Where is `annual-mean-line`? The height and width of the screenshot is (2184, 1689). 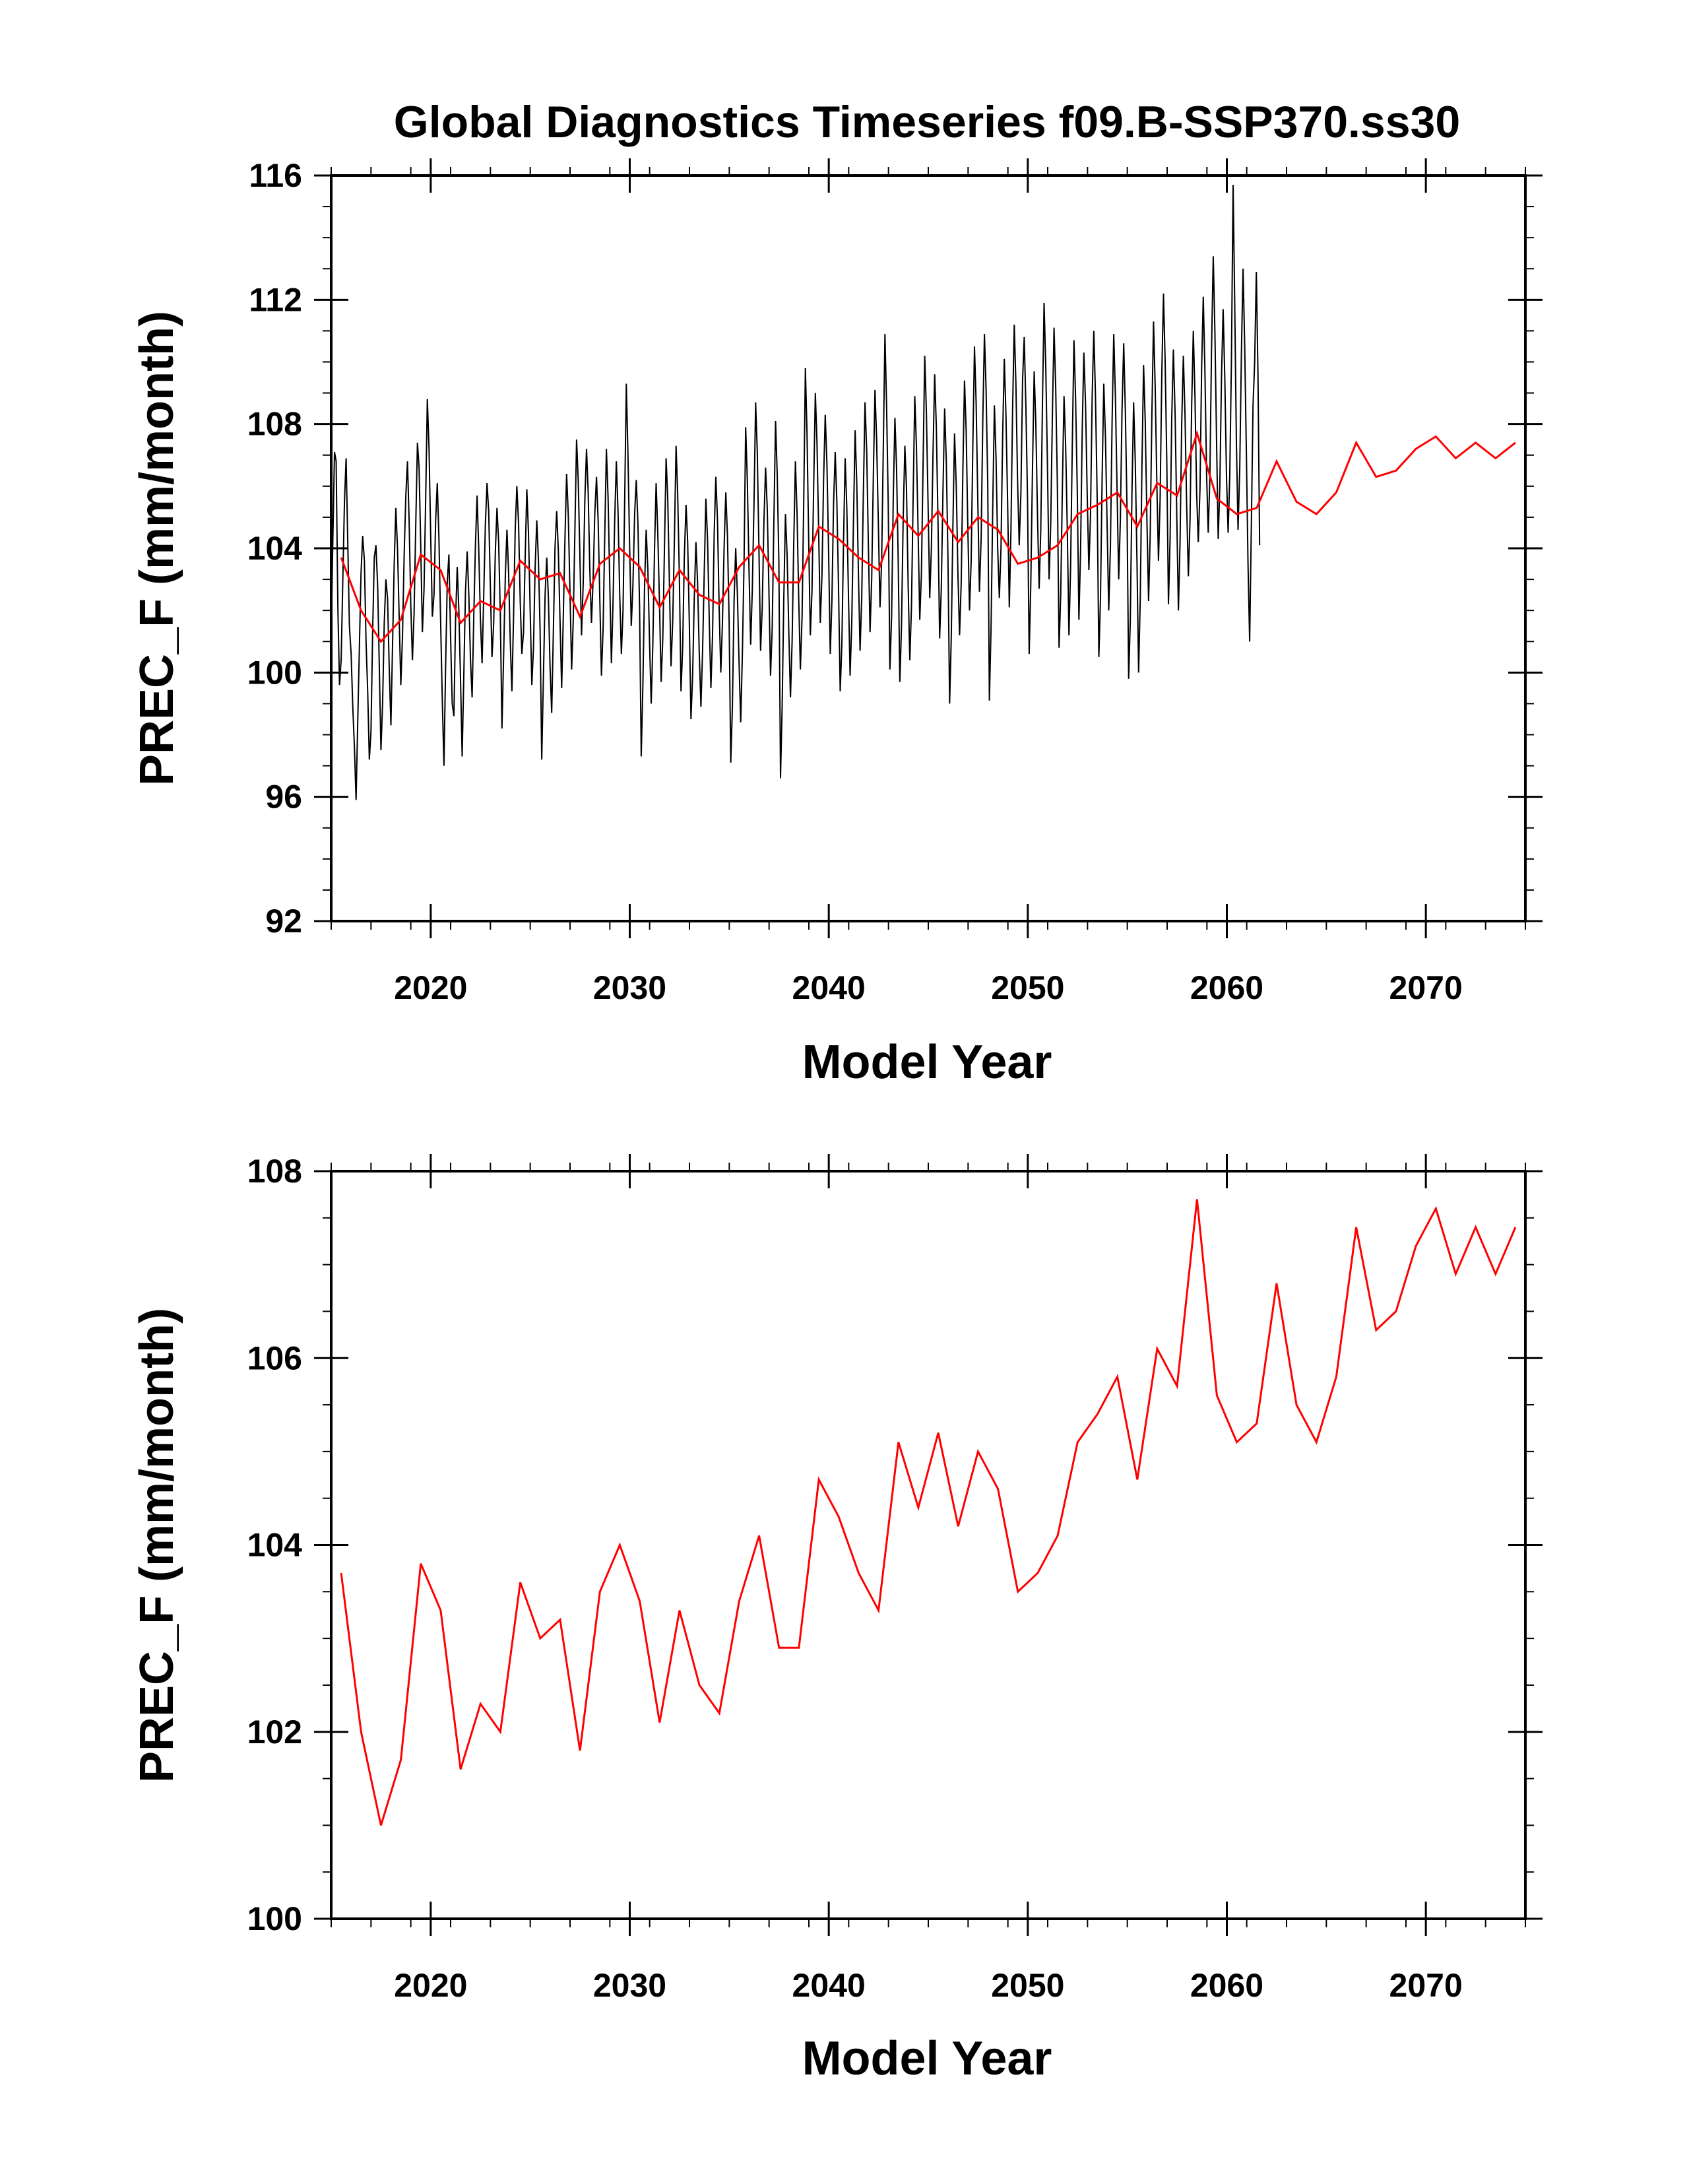
annual-mean-line is located at coordinates (928, 536).